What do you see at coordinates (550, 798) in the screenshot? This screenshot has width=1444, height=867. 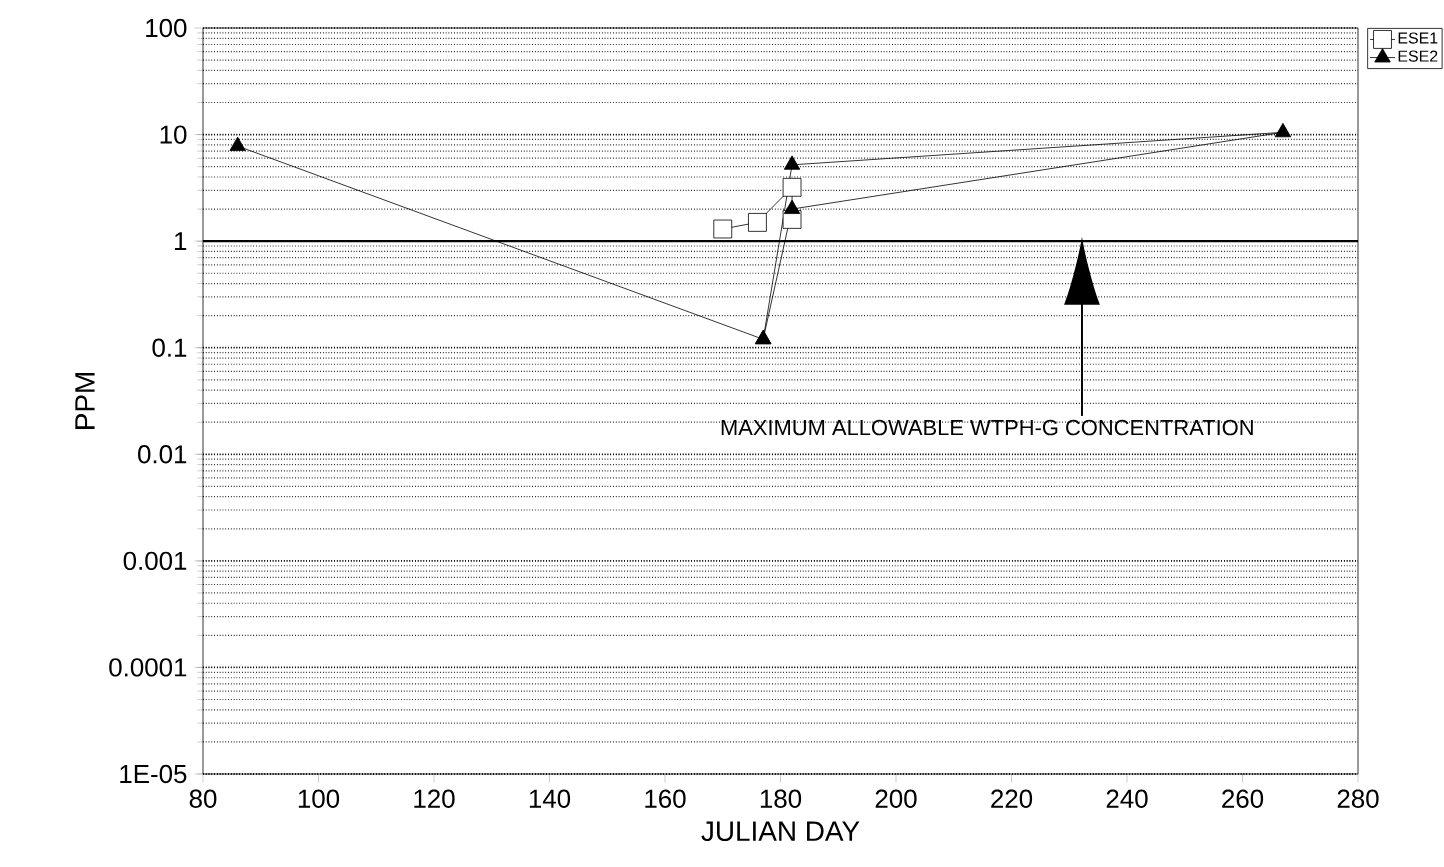 I see `x-tick-label: 140` at bounding box center [550, 798].